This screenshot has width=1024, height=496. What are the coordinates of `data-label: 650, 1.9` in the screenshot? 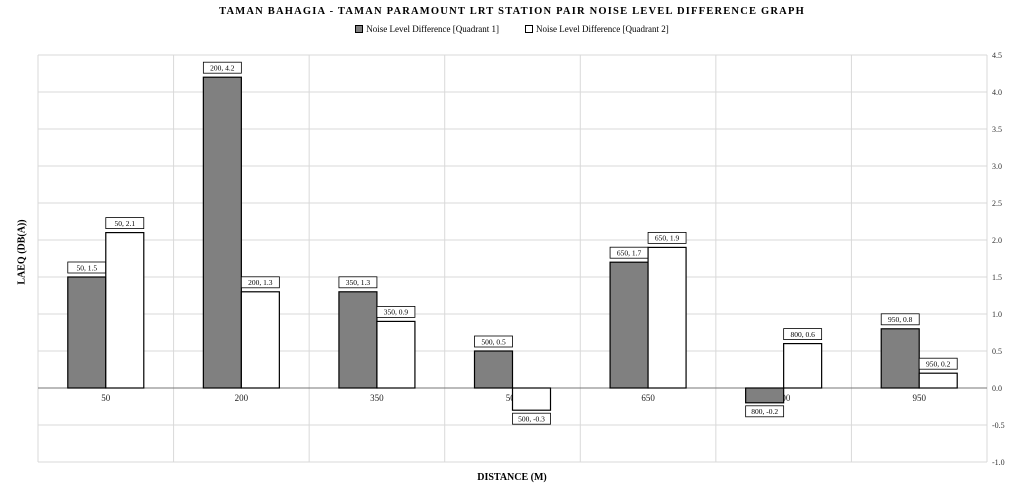 It's located at (667, 238).